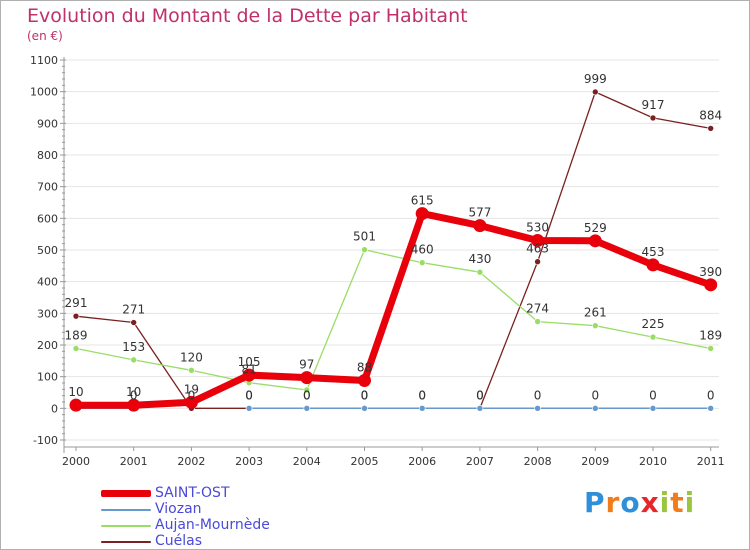 Image resolution: width=750 pixels, height=550 pixels. Describe the element at coordinates (47, 123) in the screenshot. I see `y-tick-label: 900` at that location.